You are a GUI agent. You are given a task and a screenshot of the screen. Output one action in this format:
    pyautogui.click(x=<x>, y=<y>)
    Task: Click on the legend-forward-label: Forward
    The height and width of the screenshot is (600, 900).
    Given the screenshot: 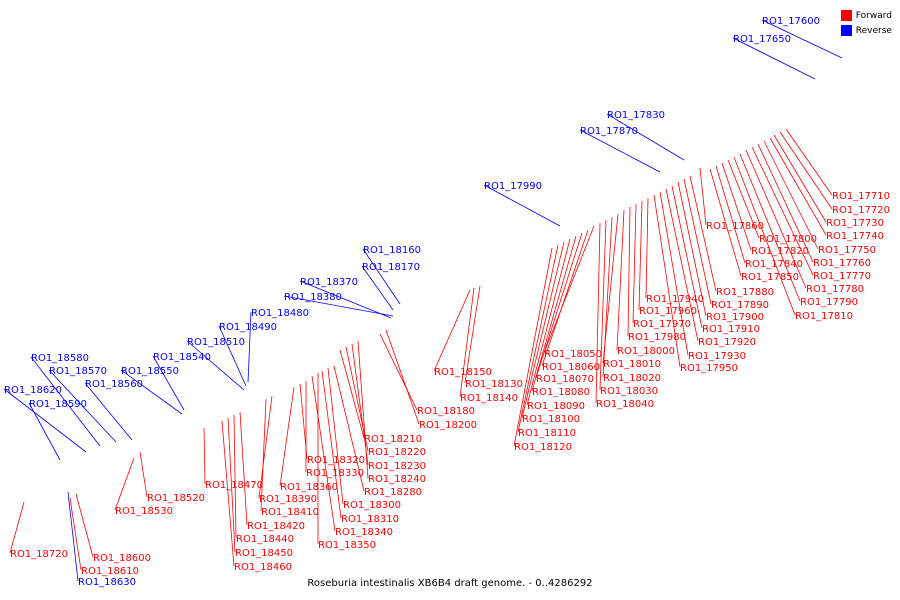 What is the action you would take?
    pyautogui.click(x=873, y=15)
    